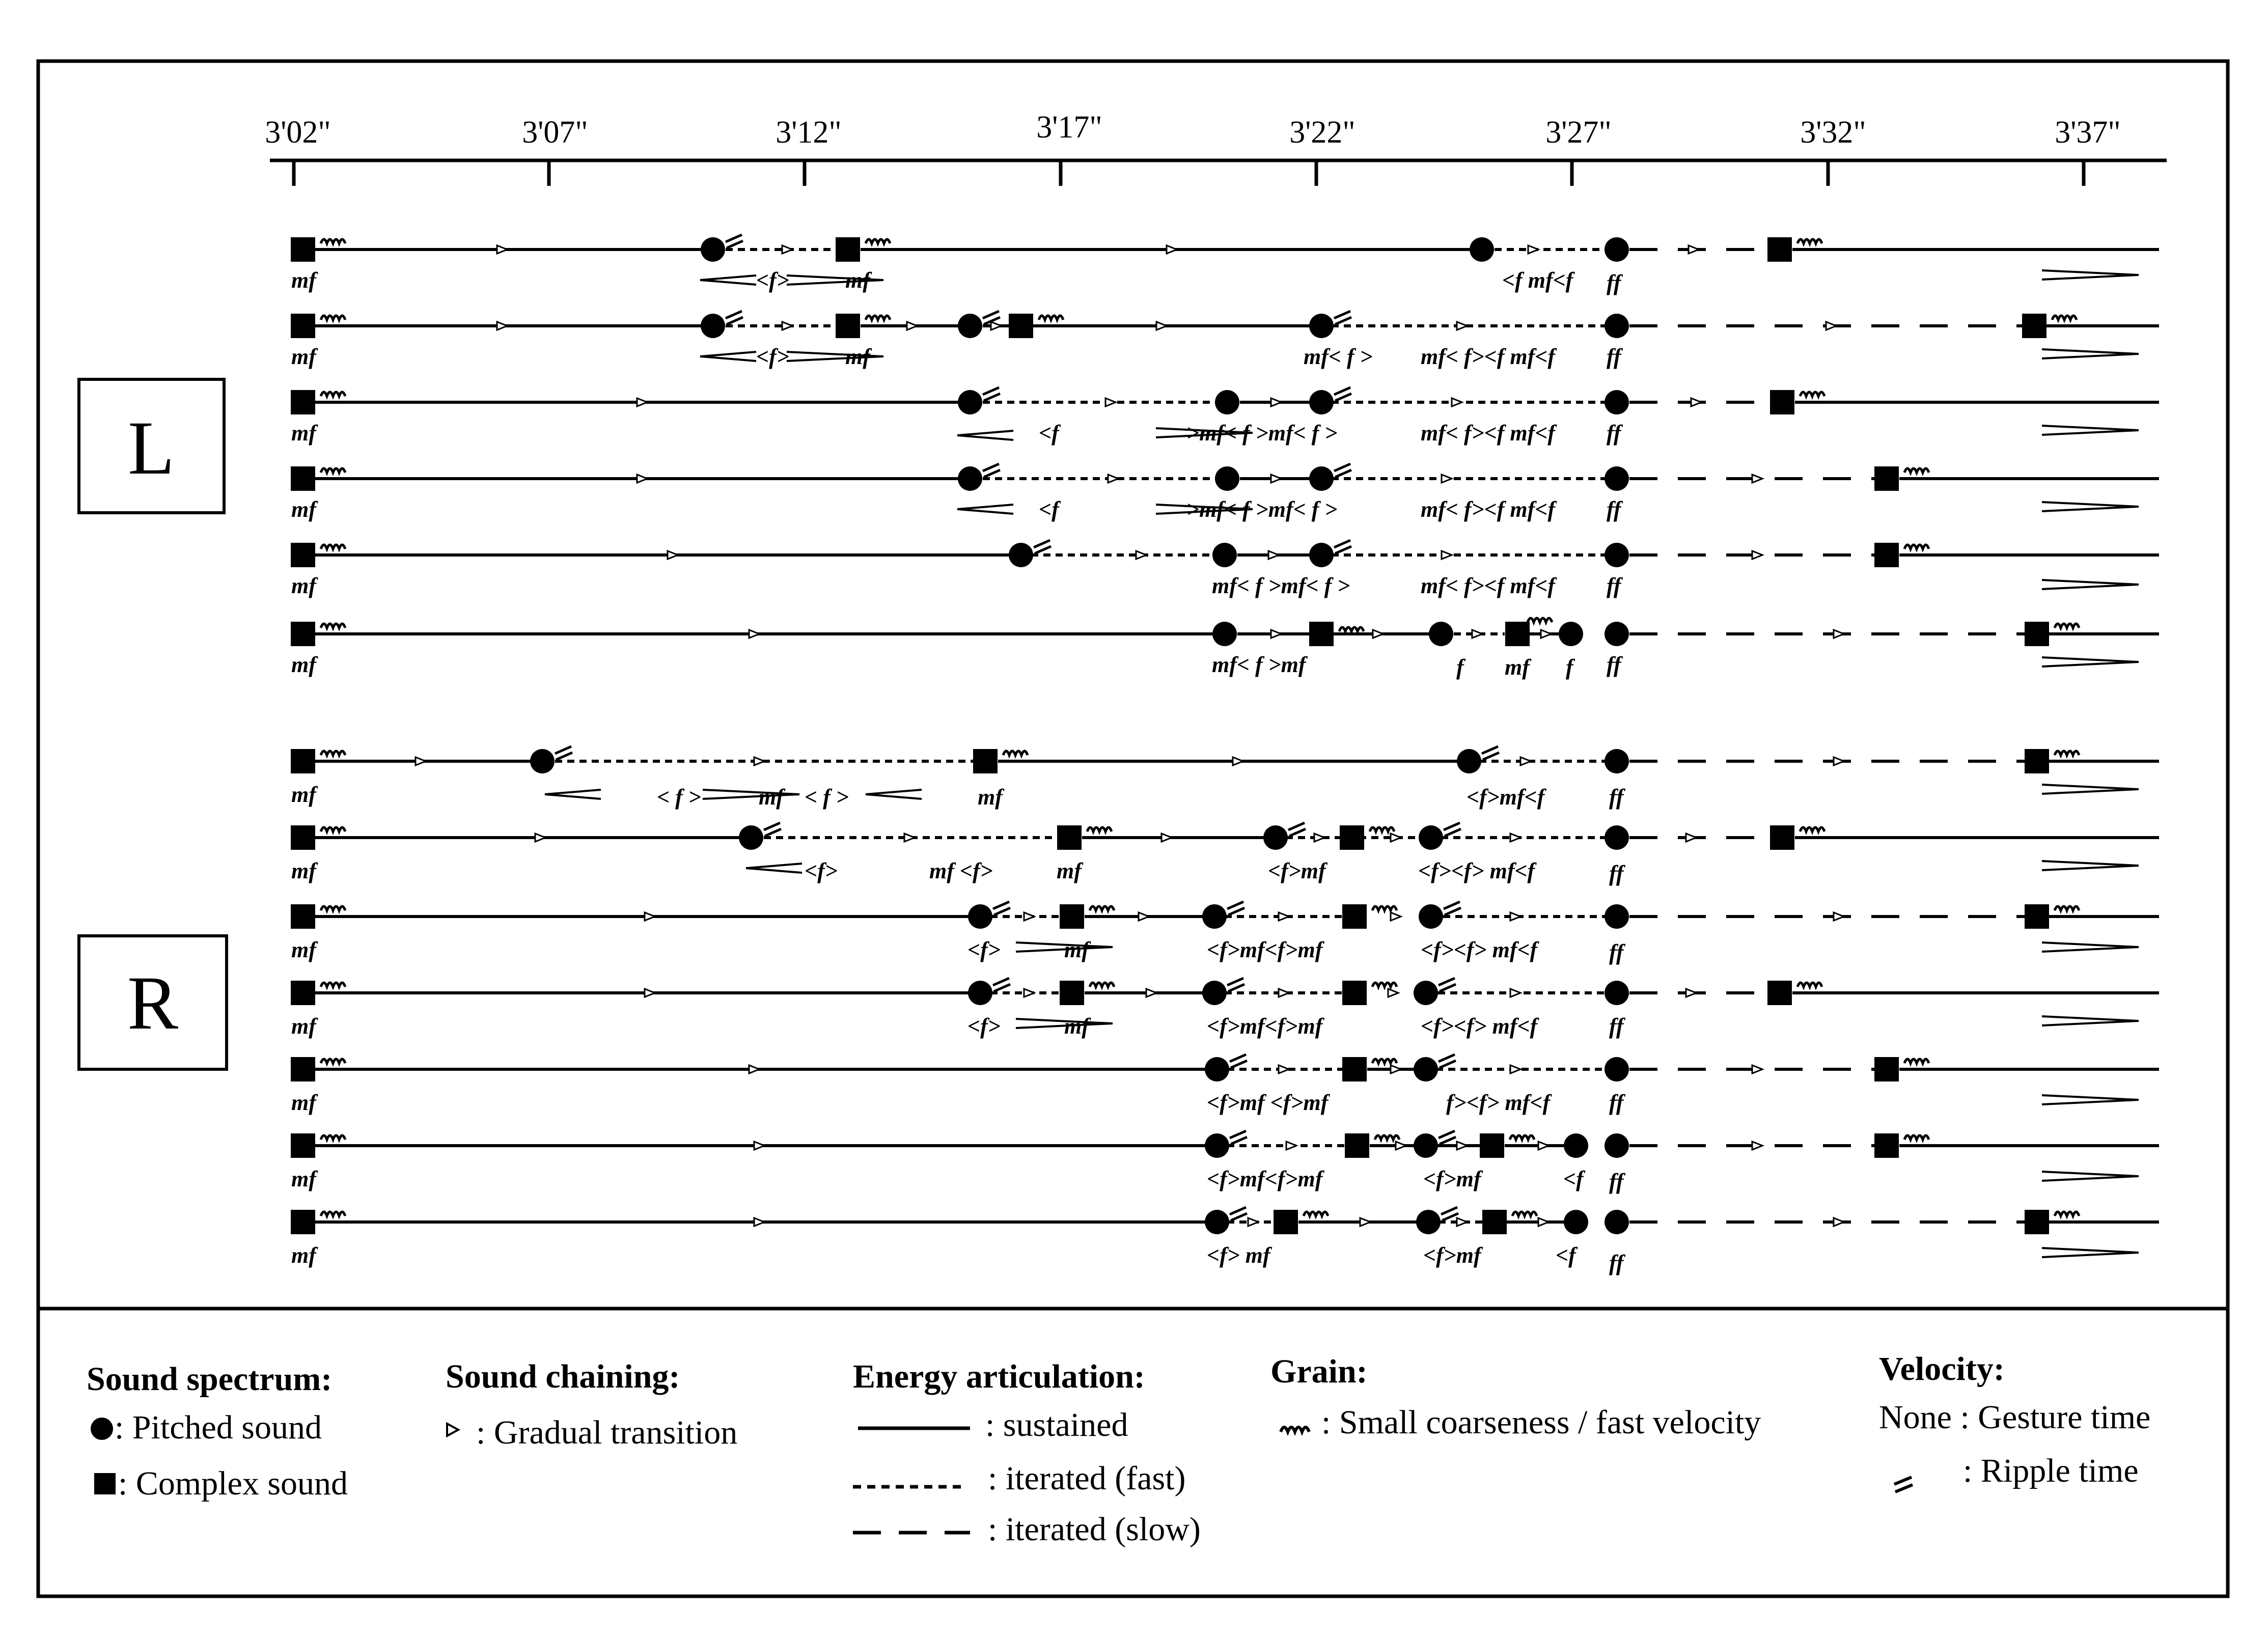 The image size is (2268, 1637). Describe the element at coordinates (1322, 132) in the screenshot. I see `tick-label: 3'22"` at that location.